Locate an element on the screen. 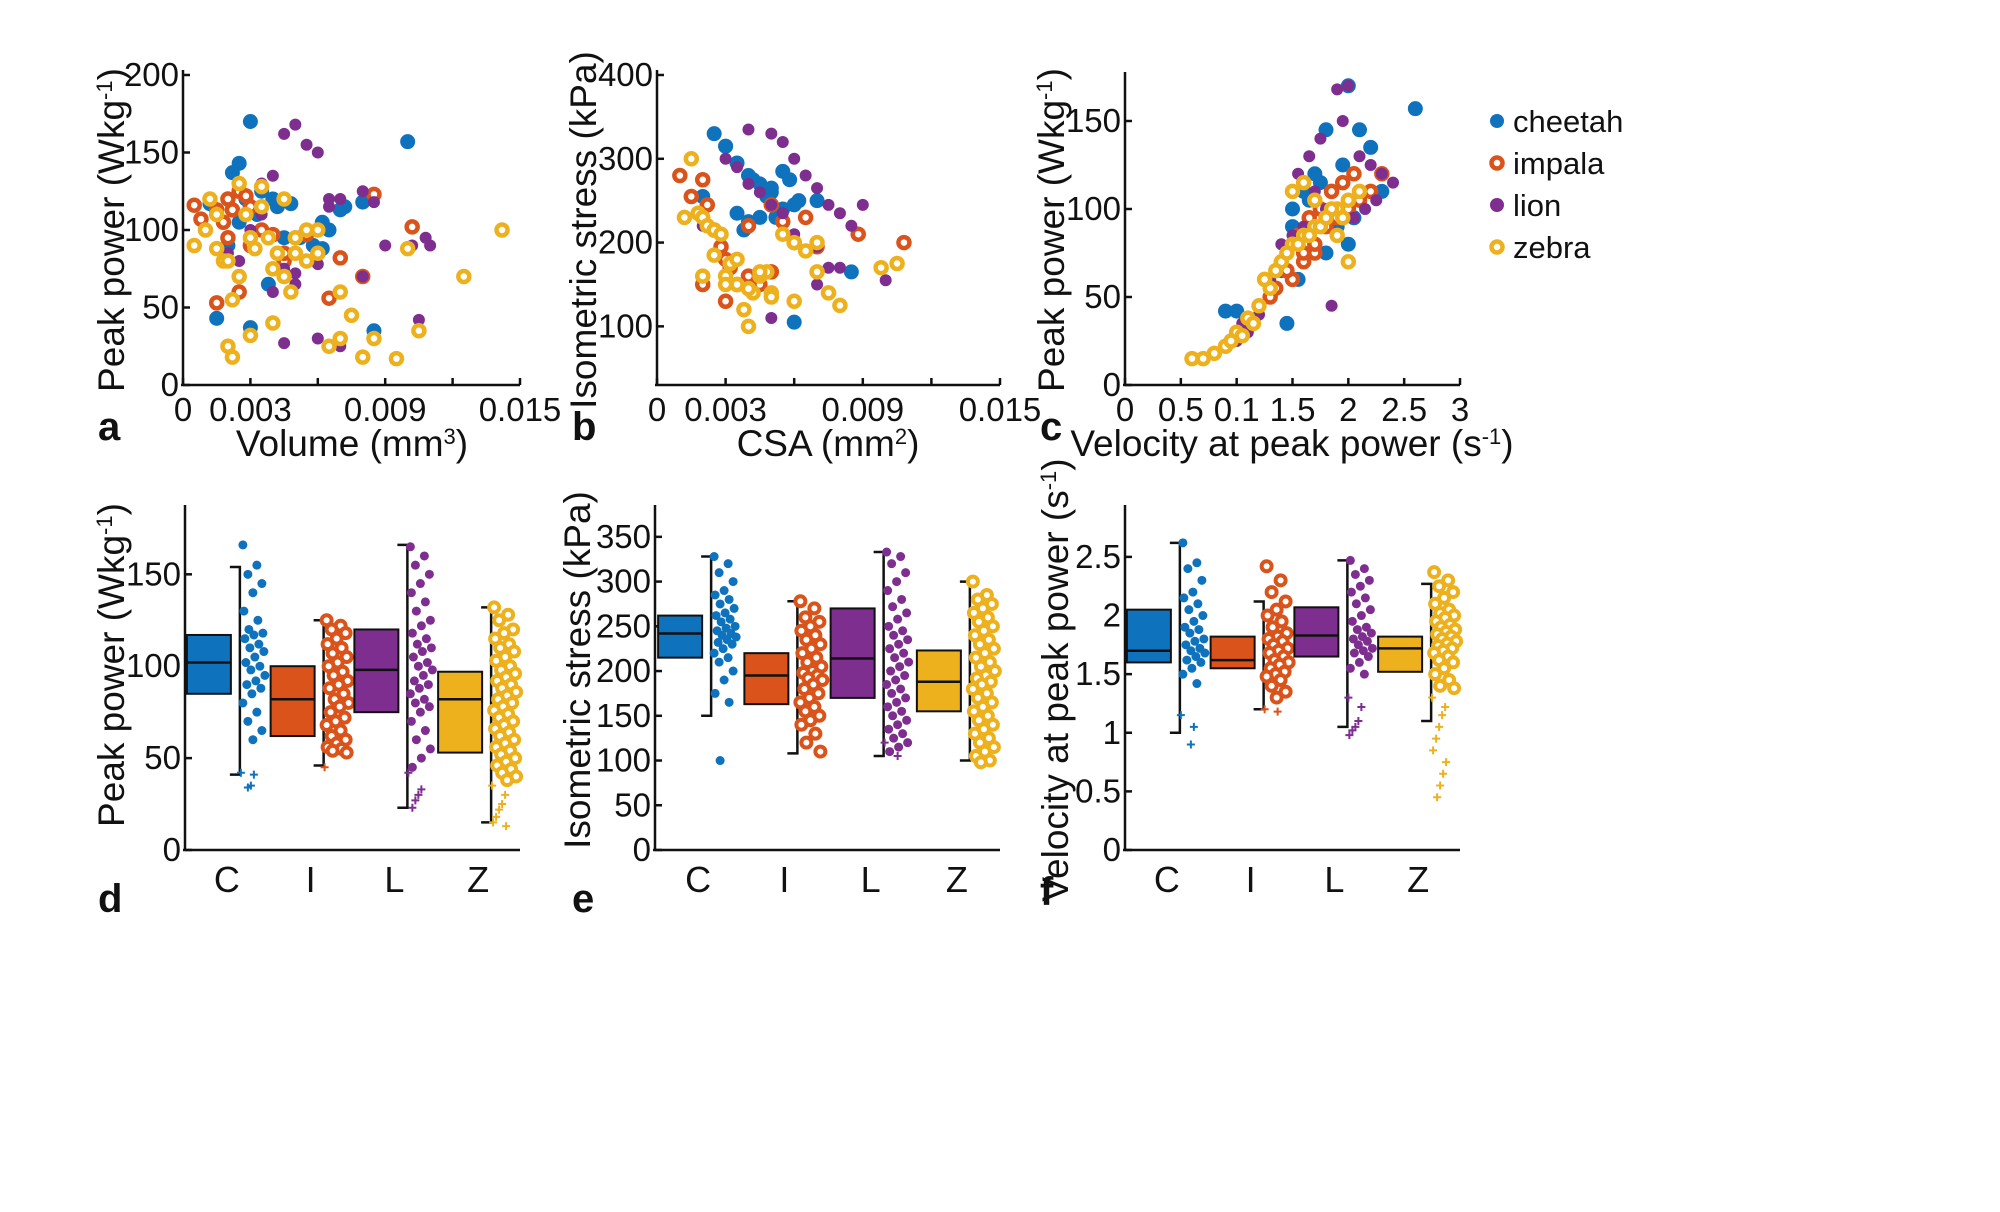 Image resolution: width=2000 pixels, height=1212 pixels. axis-label-text: Volume (mm is located at coordinates (340, 443).